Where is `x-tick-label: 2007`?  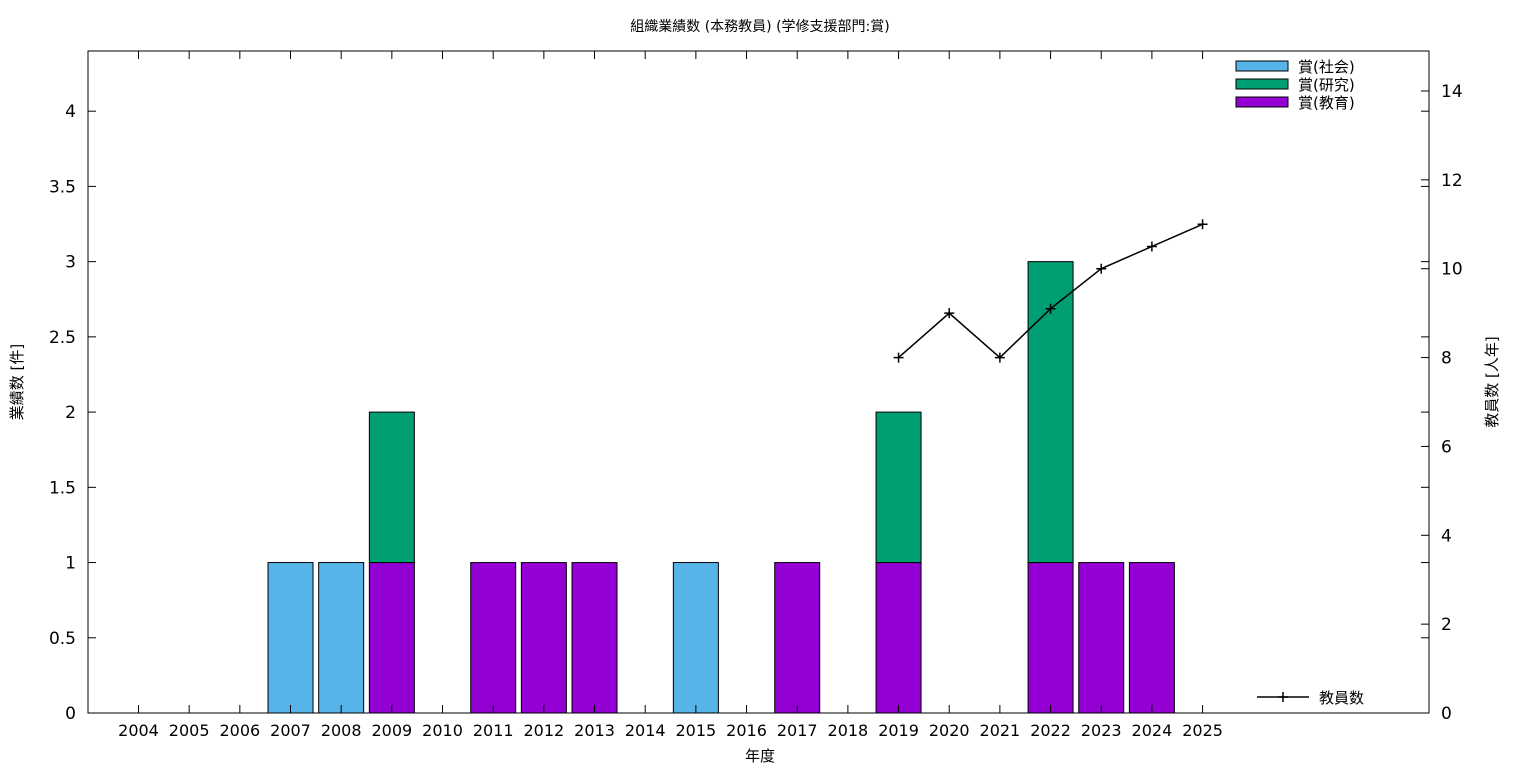 x-tick-label: 2007 is located at coordinates (290, 730).